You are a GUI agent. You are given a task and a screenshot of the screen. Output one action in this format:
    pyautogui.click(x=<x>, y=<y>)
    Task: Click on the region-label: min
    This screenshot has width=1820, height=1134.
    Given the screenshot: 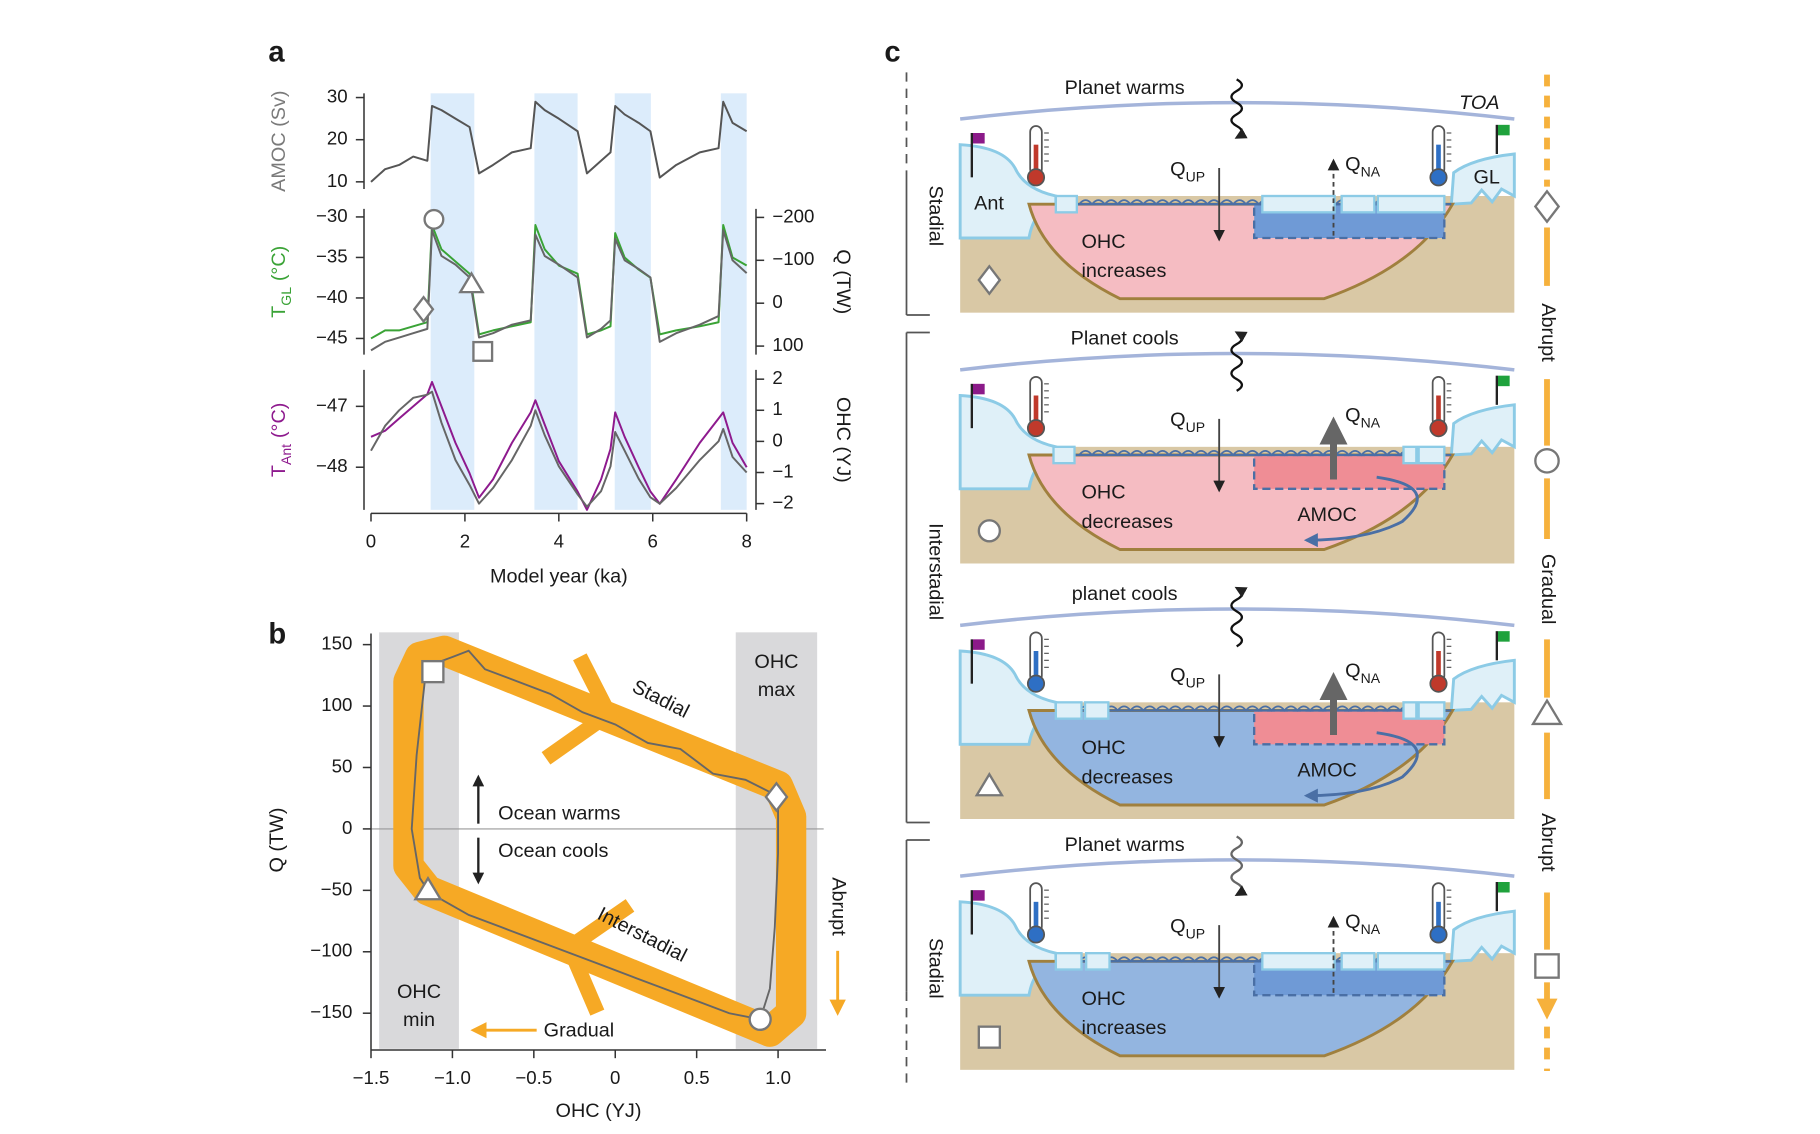 What is the action you would take?
    pyautogui.click(x=419, y=1020)
    